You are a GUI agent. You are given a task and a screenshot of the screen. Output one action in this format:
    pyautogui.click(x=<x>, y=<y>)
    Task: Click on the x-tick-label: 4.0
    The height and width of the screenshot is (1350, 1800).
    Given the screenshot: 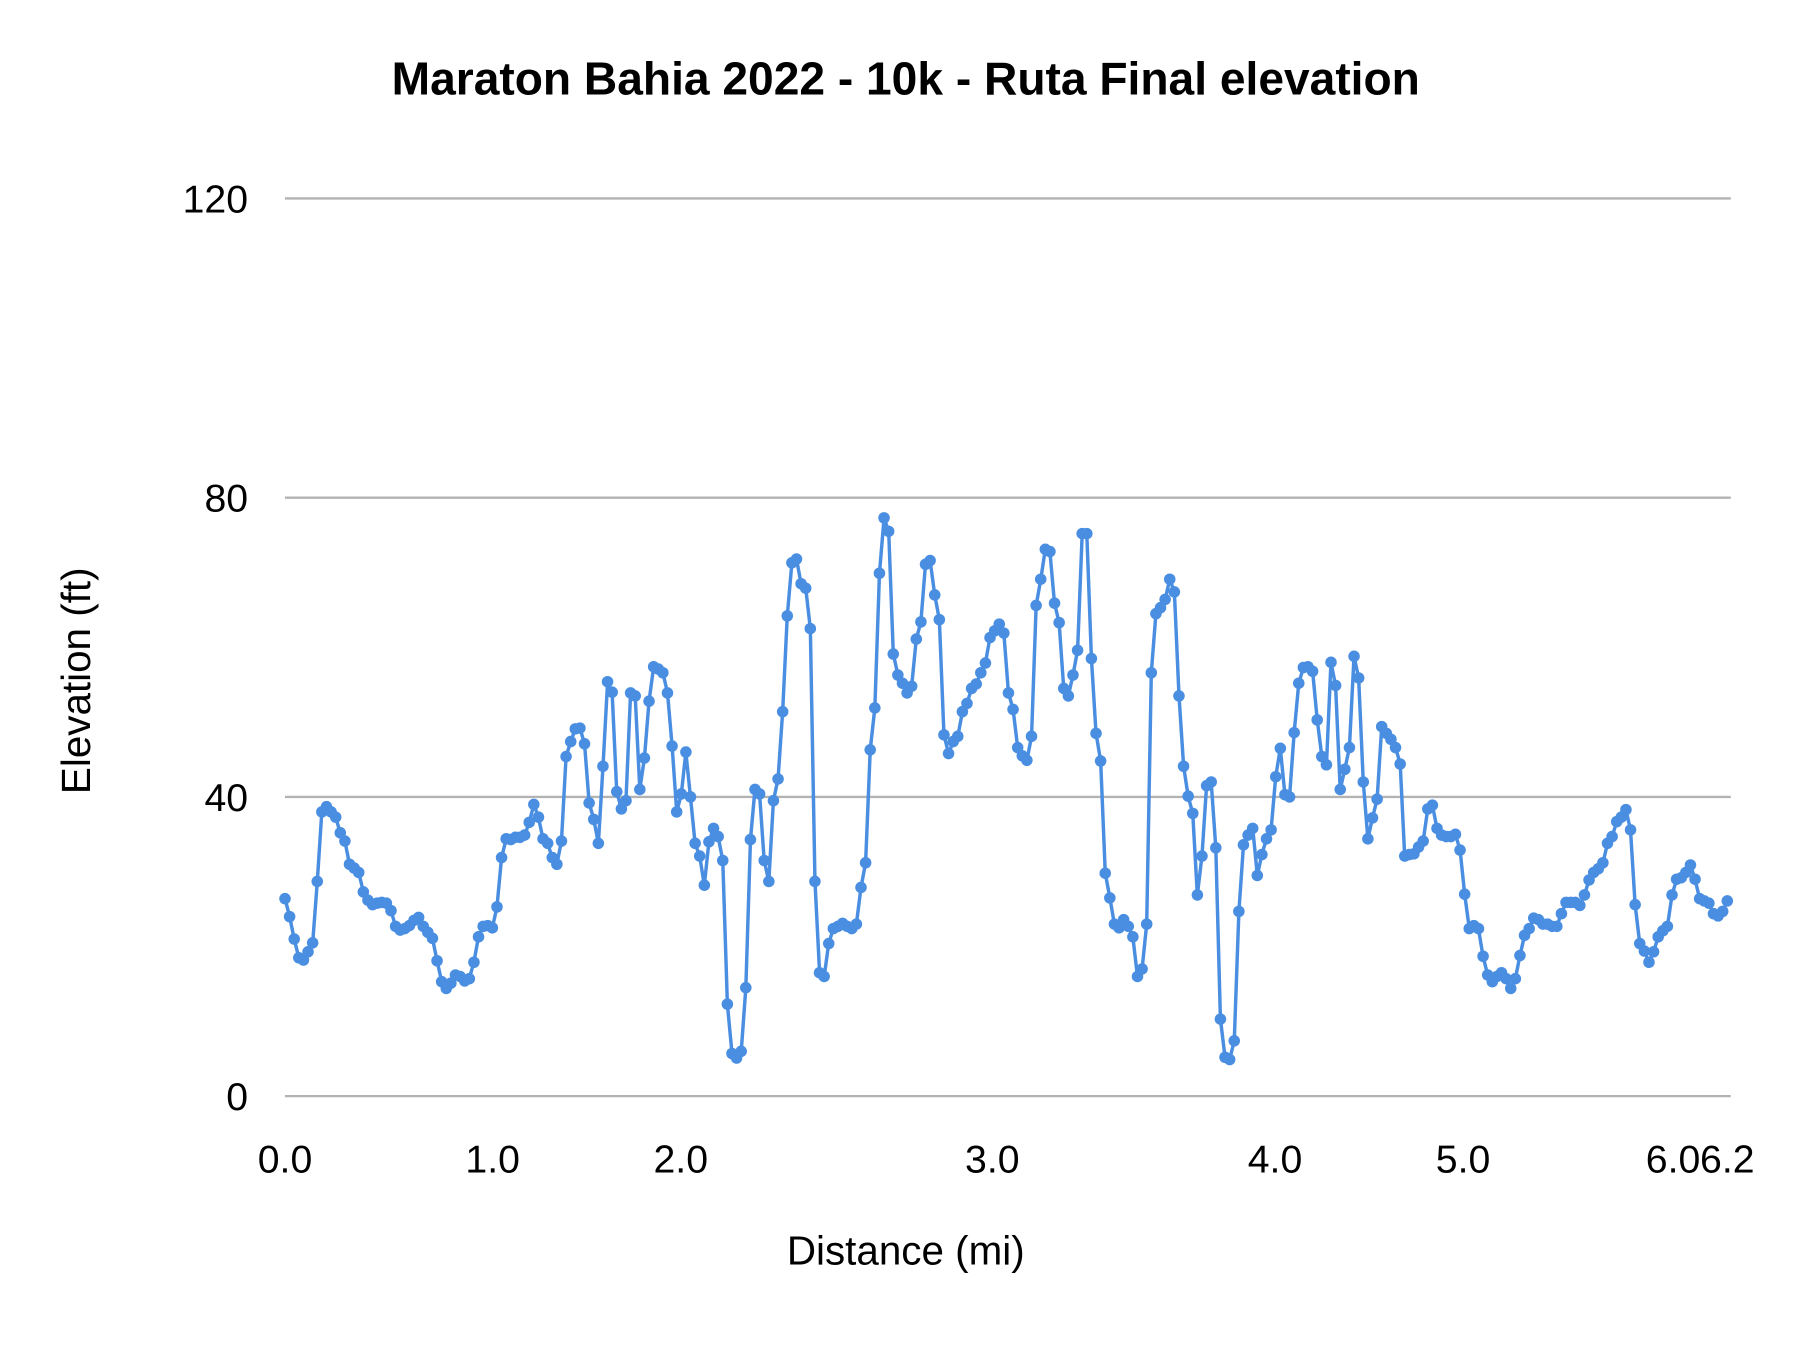 What is the action you would take?
    pyautogui.click(x=1275, y=1159)
    